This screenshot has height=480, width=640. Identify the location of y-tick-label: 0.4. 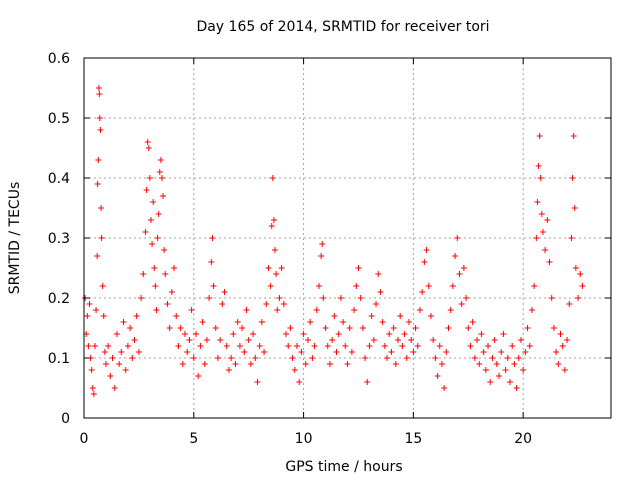
(59, 179).